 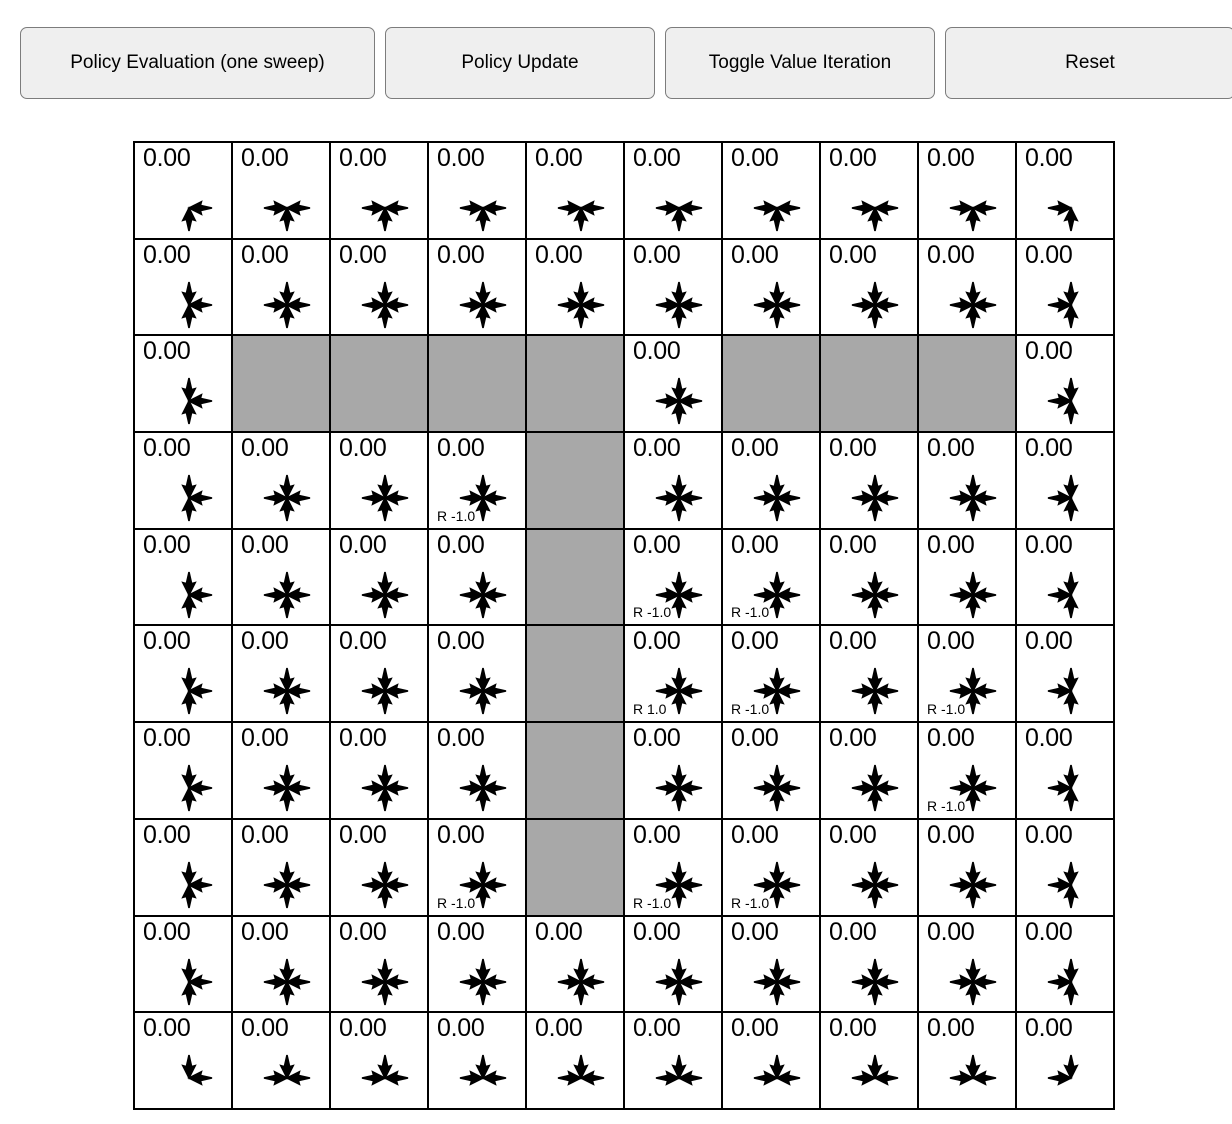 What do you see at coordinates (197, 63) in the screenshot?
I see `policy-evaluation-button: Policy Evaluation (one sweep)` at bounding box center [197, 63].